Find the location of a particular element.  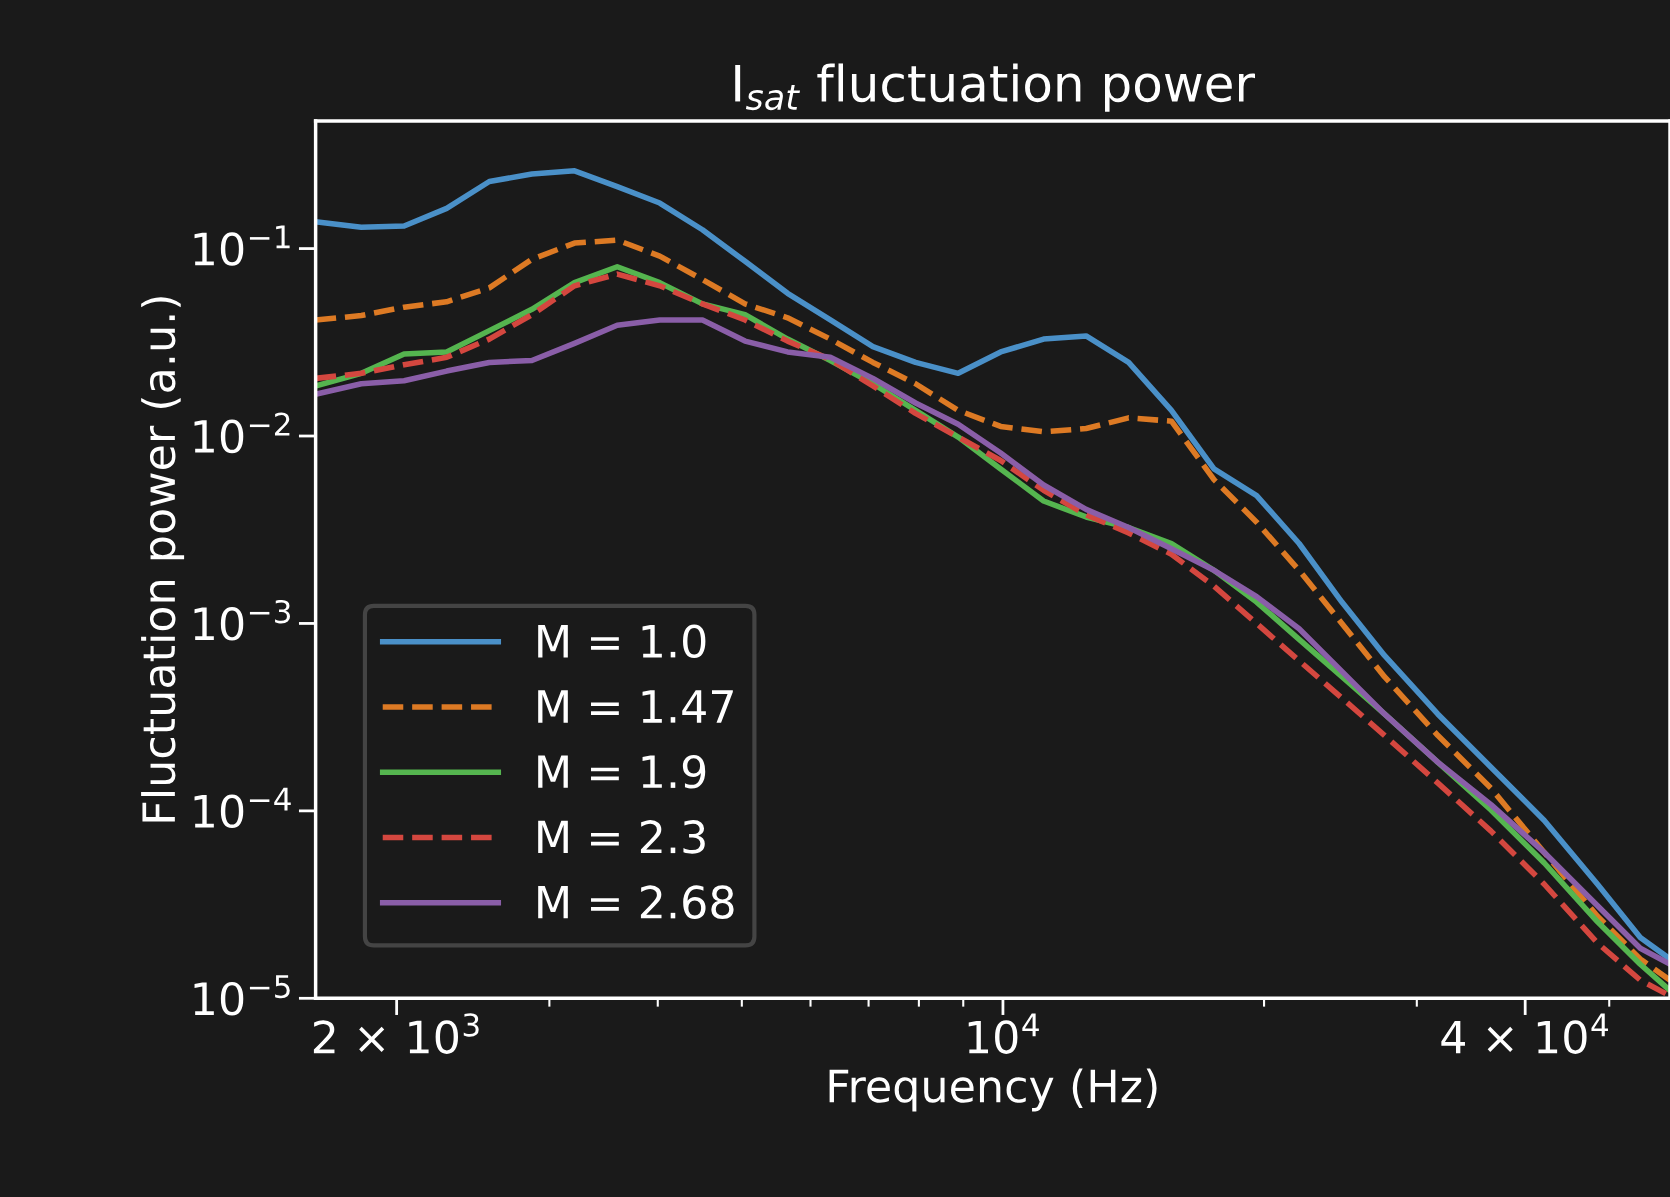

y-tick-label: 10$^{−1}$ is located at coordinates (242, 245).